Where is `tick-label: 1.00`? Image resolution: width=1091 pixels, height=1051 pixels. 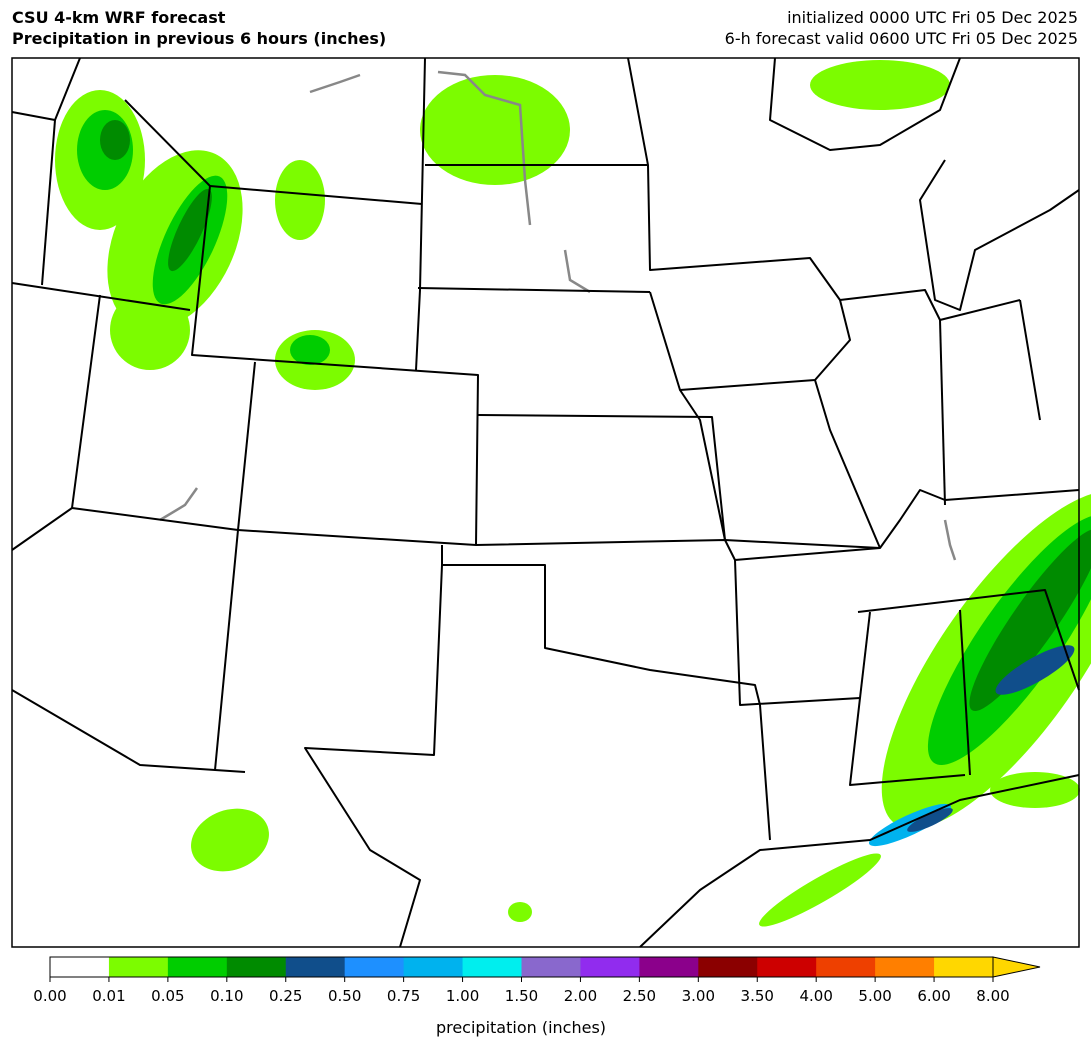
tick-label: 1.00 is located at coordinates (462, 996).